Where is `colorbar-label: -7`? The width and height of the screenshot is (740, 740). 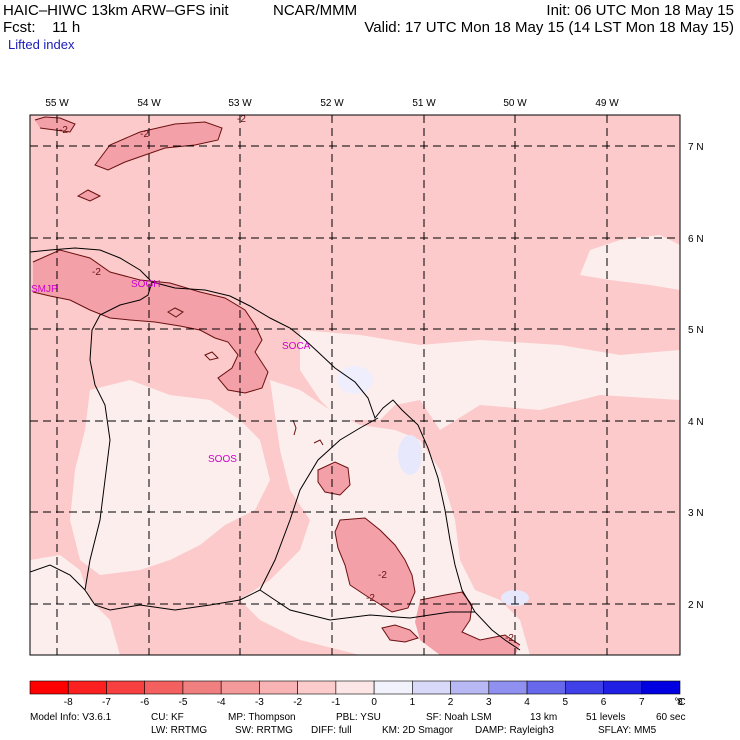 colorbar-label: -7 is located at coordinates (106, 702).